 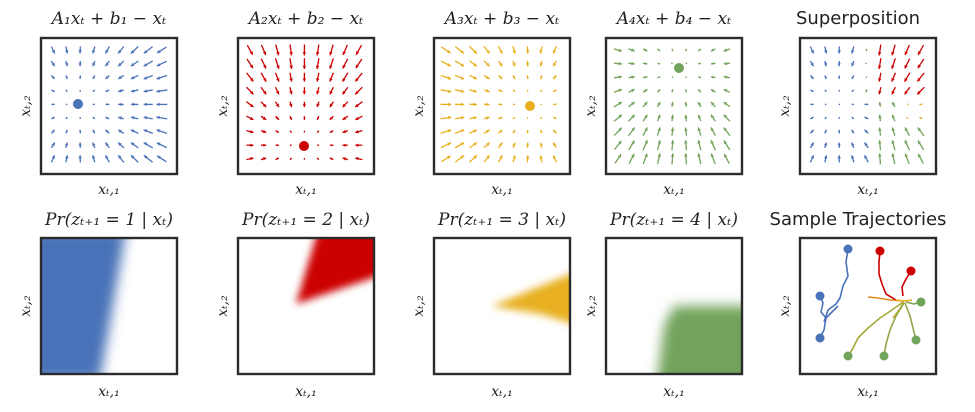 I want to click on panel-field-1: A₁xₜ + b₁ − xₜ xₜ,₁ xₜ,₂, so click(x=98, y=103).